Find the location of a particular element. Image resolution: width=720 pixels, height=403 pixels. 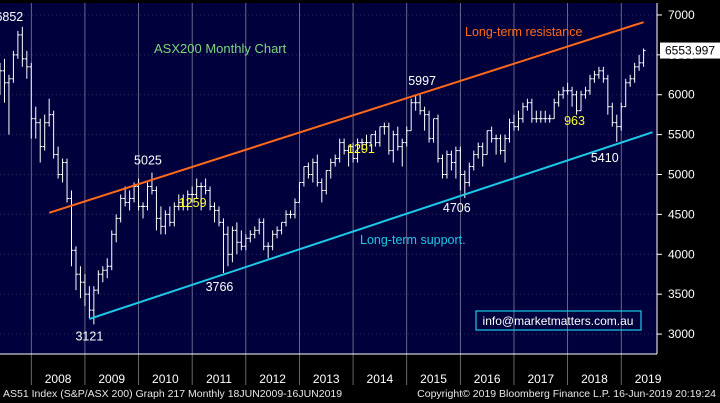

last-value-box is located at coordinates (690, 50).